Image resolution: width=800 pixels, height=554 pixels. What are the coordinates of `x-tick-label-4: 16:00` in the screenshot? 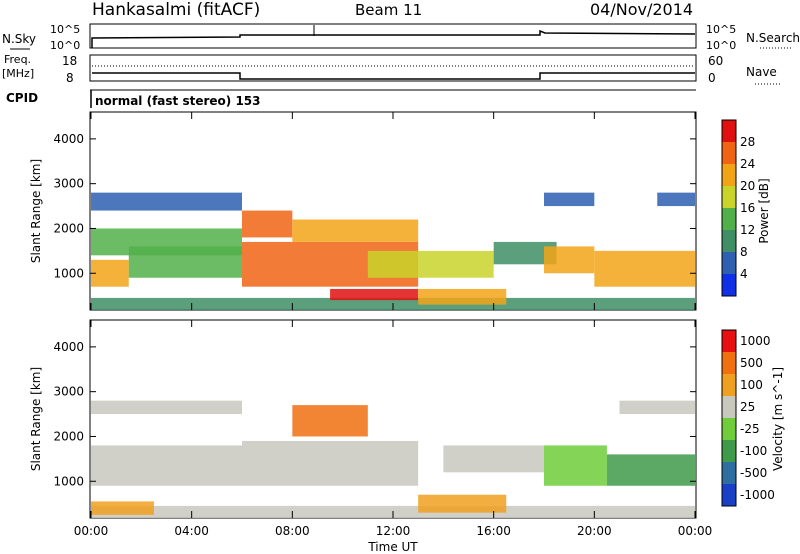 It's located at (493, 531).